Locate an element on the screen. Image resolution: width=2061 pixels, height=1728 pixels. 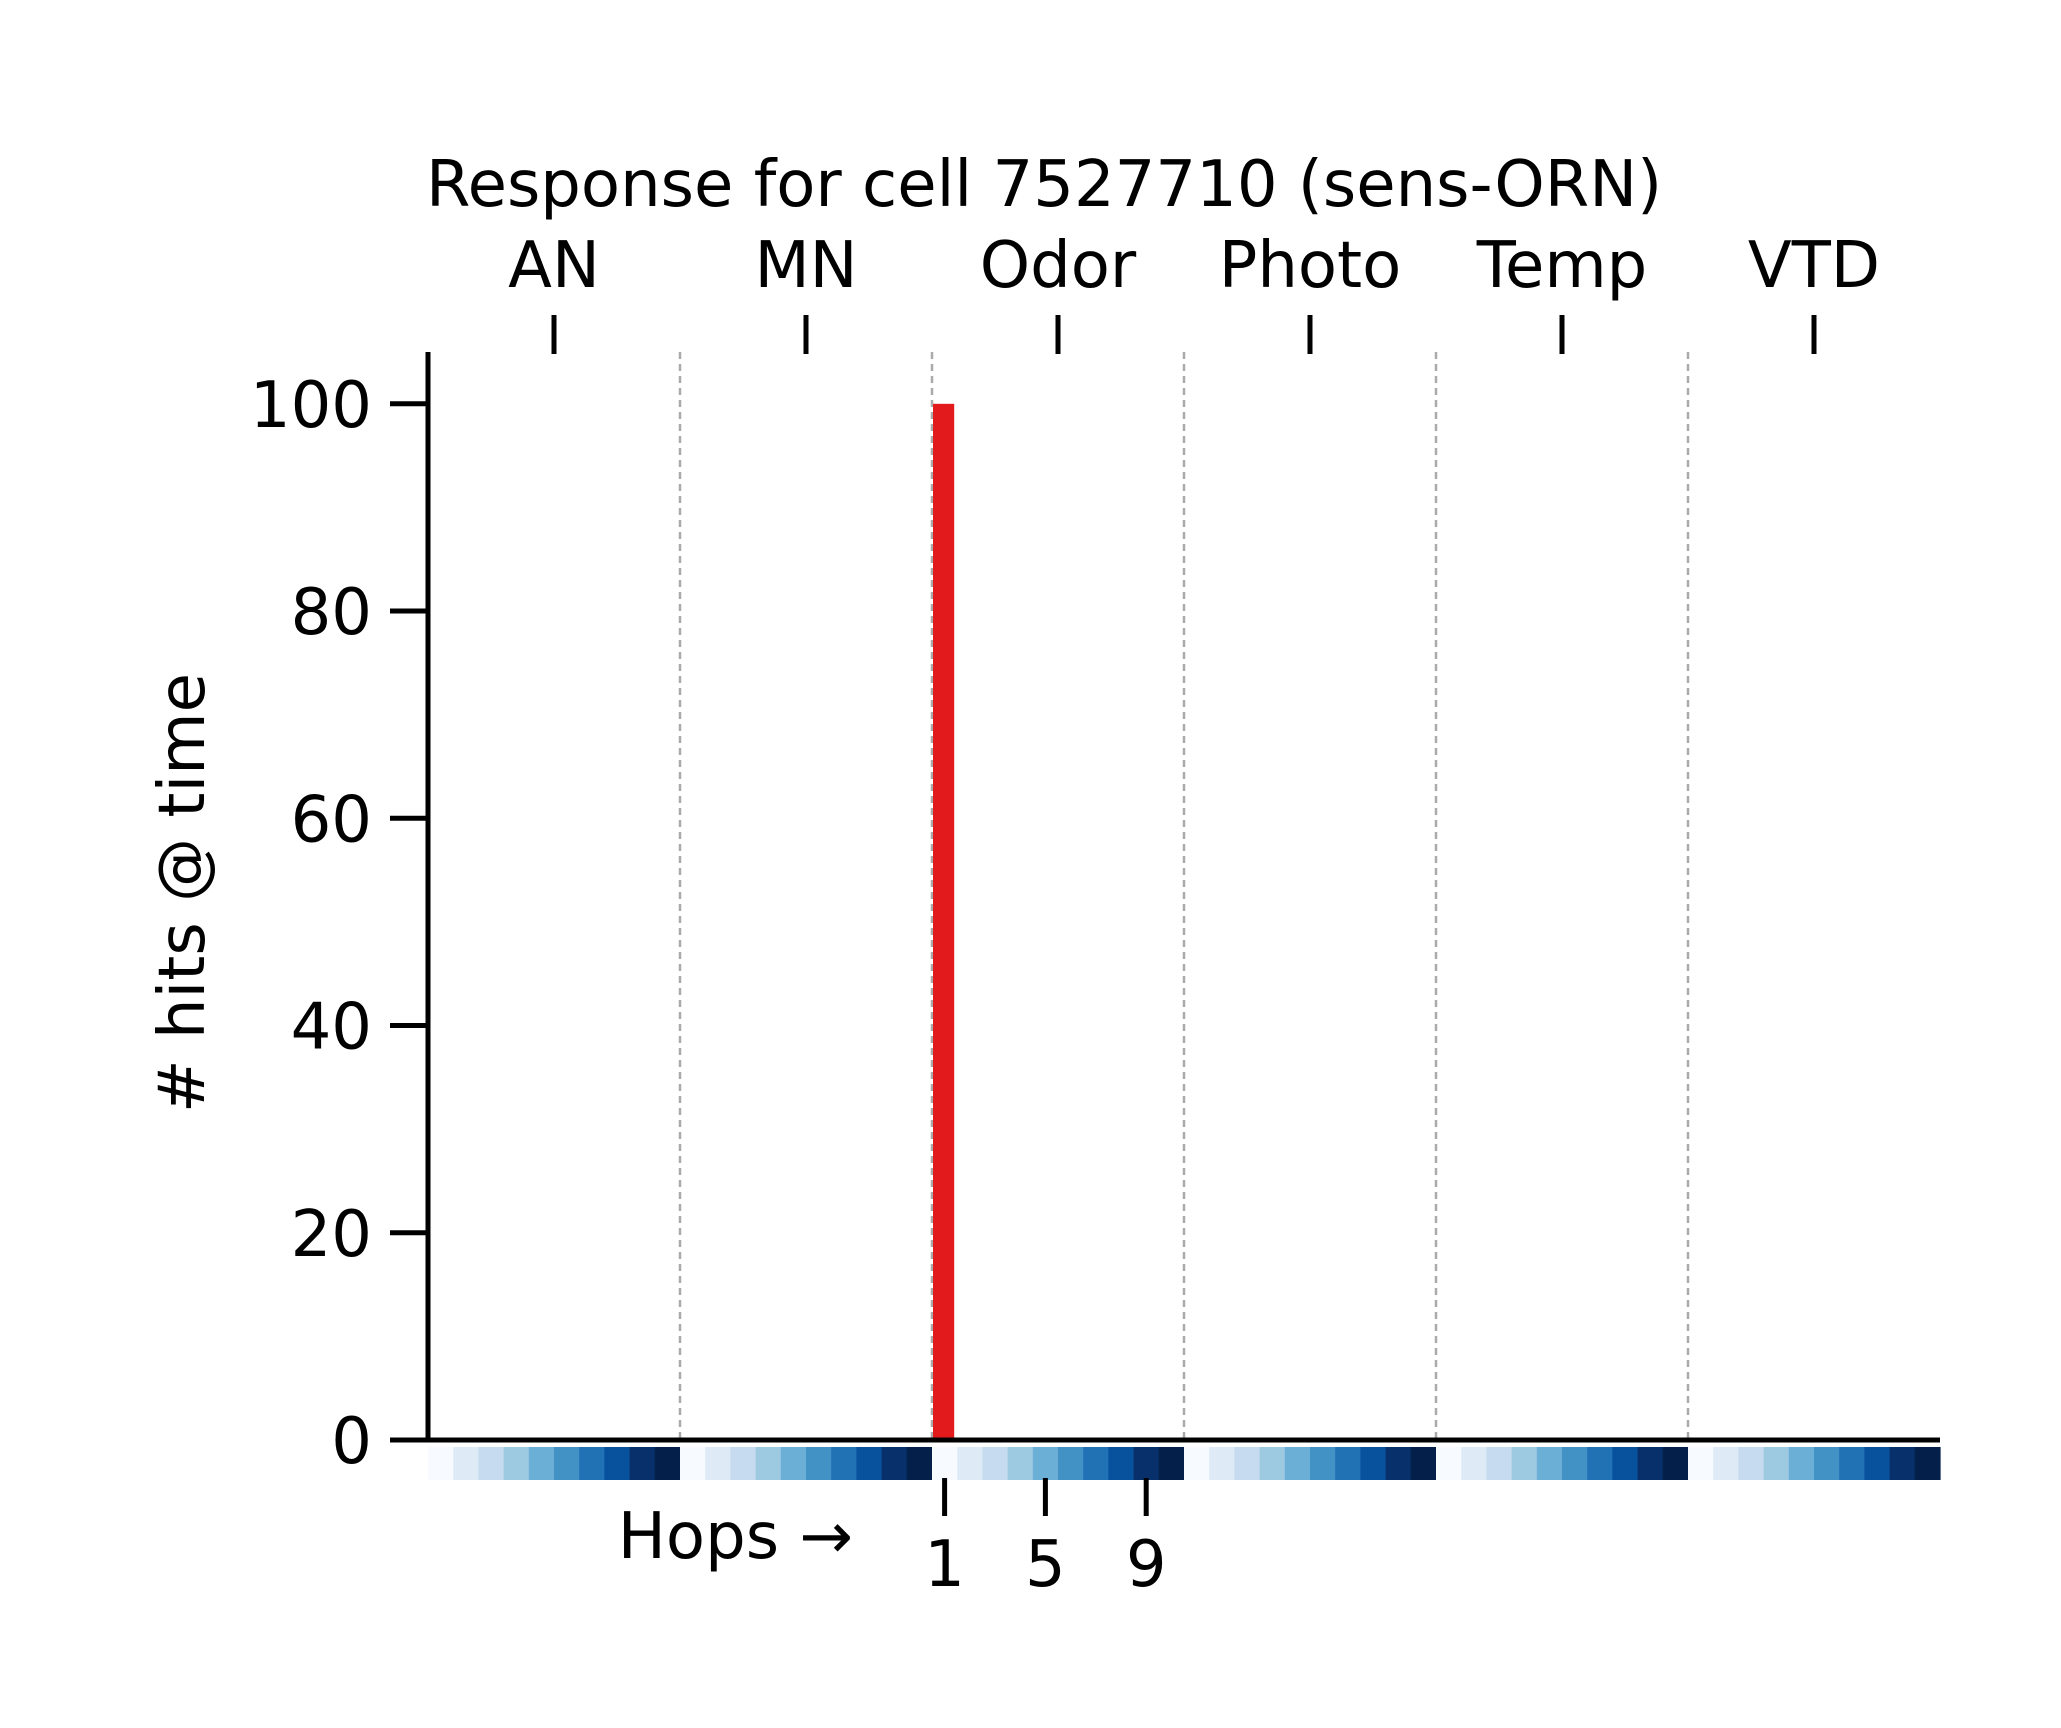
group-tick-label: Odor is located at coordinates (1058, 266).